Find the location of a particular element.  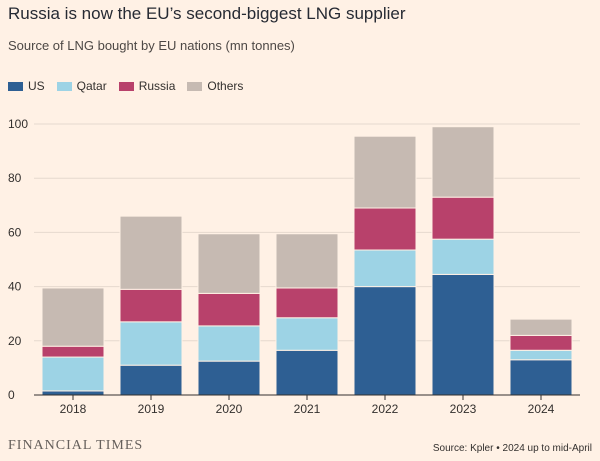

bar-2024-russia is located at coordinates (541, 342).